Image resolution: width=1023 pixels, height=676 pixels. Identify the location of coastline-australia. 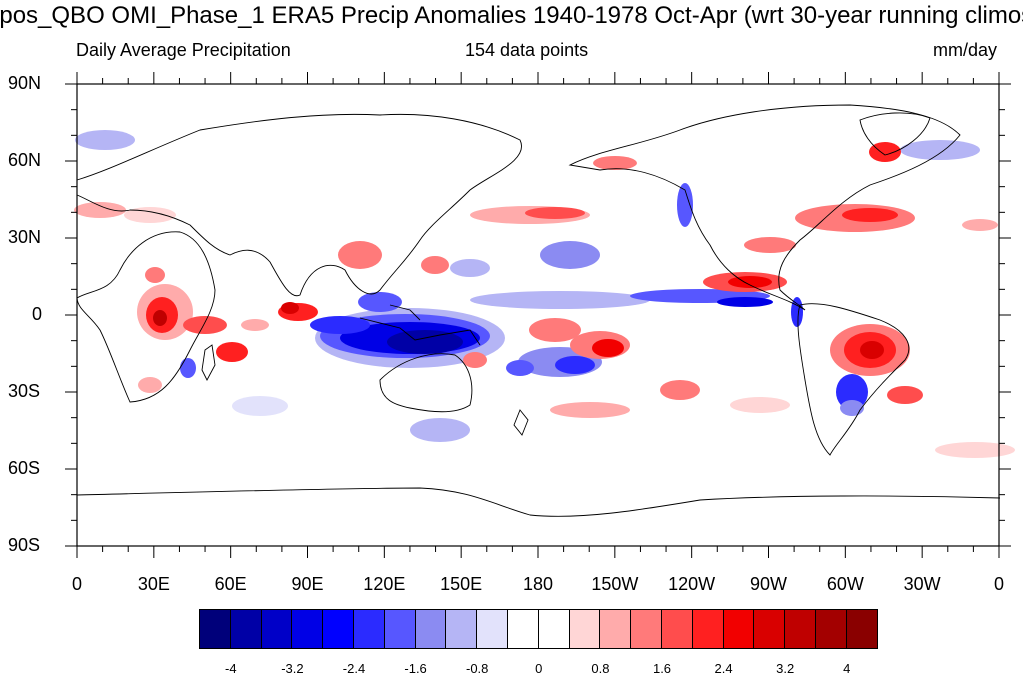
(426, 383).